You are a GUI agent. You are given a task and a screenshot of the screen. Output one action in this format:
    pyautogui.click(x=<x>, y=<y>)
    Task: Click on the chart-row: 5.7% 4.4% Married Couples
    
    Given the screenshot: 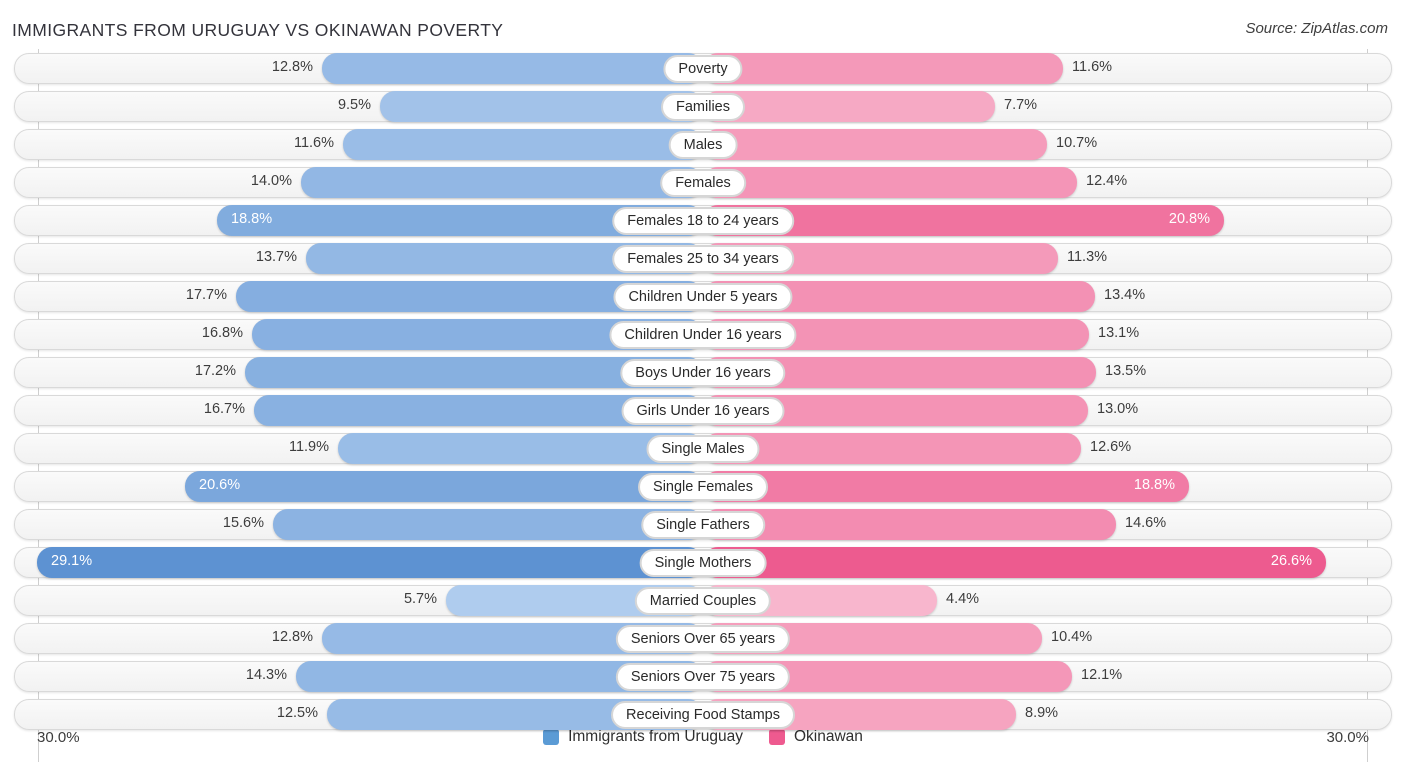 What is the action you would take?
    pyautogui.click(x=703, y=600)
    